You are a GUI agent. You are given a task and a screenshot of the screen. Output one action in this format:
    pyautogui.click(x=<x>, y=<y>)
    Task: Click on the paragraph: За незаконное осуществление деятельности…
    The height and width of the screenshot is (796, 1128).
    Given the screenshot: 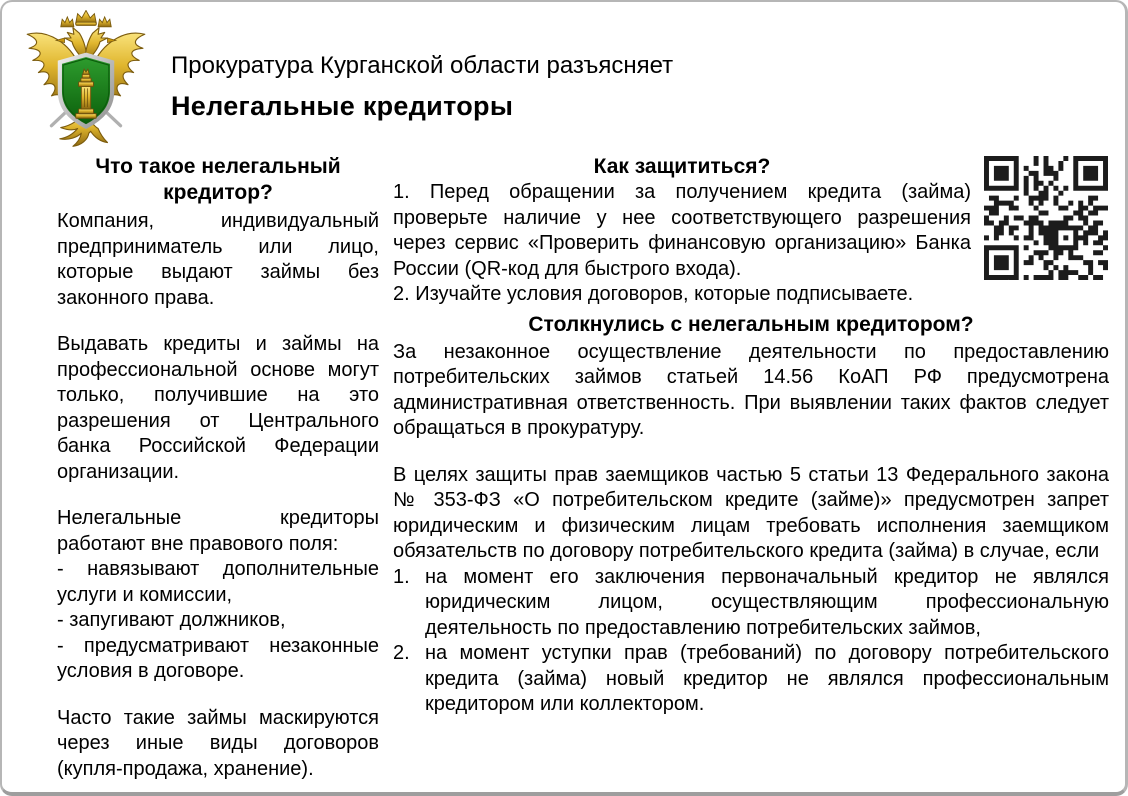 What is the action you would take?
    pyautogui.click(x=751, y=390)
    